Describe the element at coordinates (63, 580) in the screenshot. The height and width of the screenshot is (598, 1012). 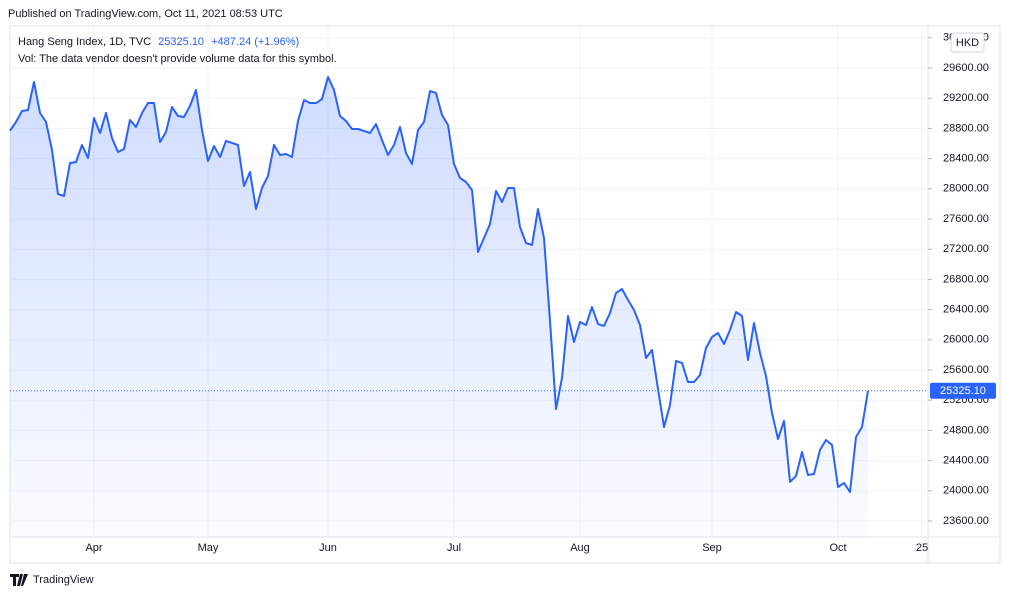
I see `brand-name: TradingView` at that location.